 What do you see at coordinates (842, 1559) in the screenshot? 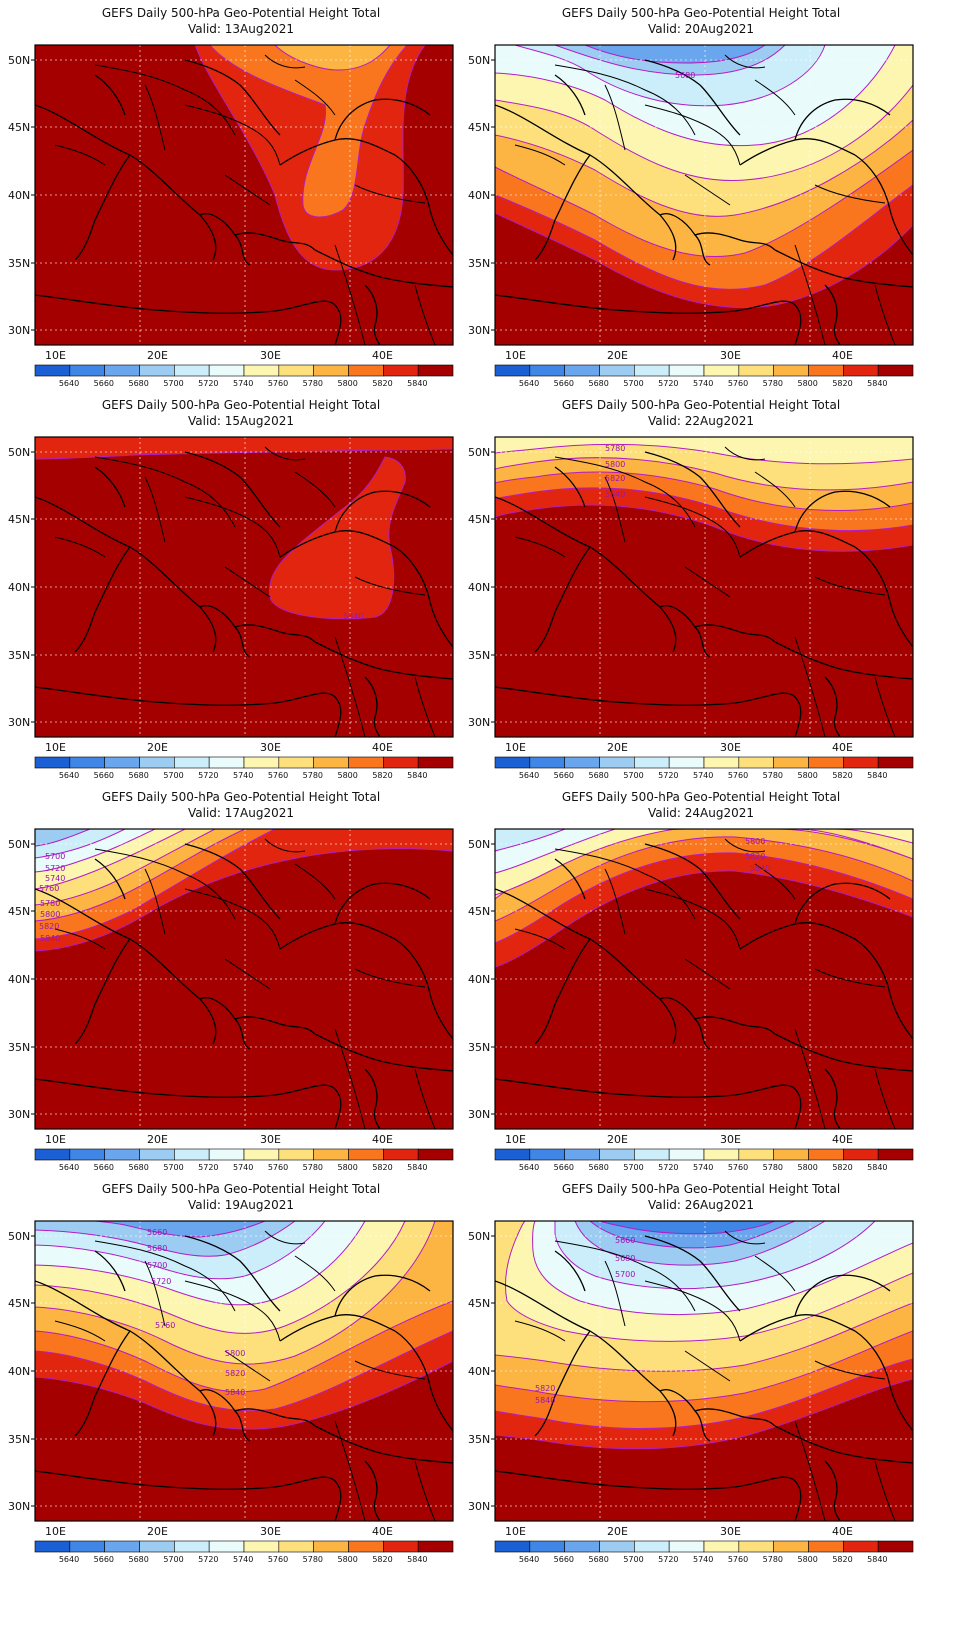
I see `colorbar-label: 5820` at bounding box center [842, 1559].